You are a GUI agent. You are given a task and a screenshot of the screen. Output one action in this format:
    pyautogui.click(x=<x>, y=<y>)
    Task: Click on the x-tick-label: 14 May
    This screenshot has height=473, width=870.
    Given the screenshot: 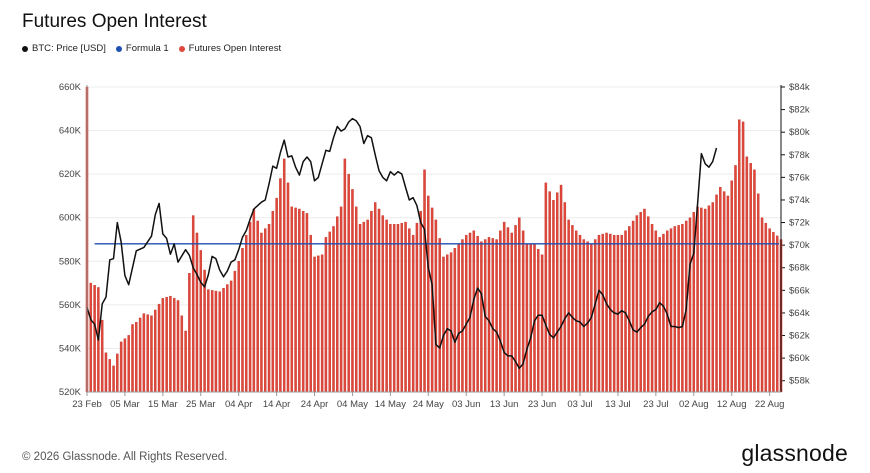 What is the action you would take?
    pyautogui.click(x=390, y=404)
    